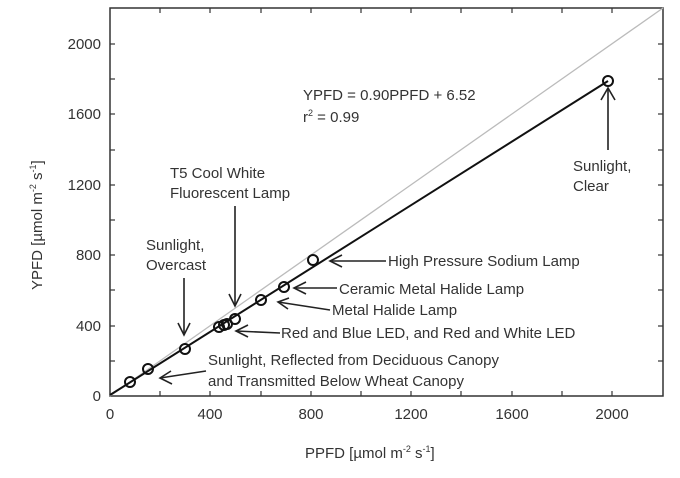  What do you see at coordinates (389, 95) in the screenshot?
I see `regression-equation: YPFD = 0.90PPFD + 6.52` at bounding box center [389, 95].